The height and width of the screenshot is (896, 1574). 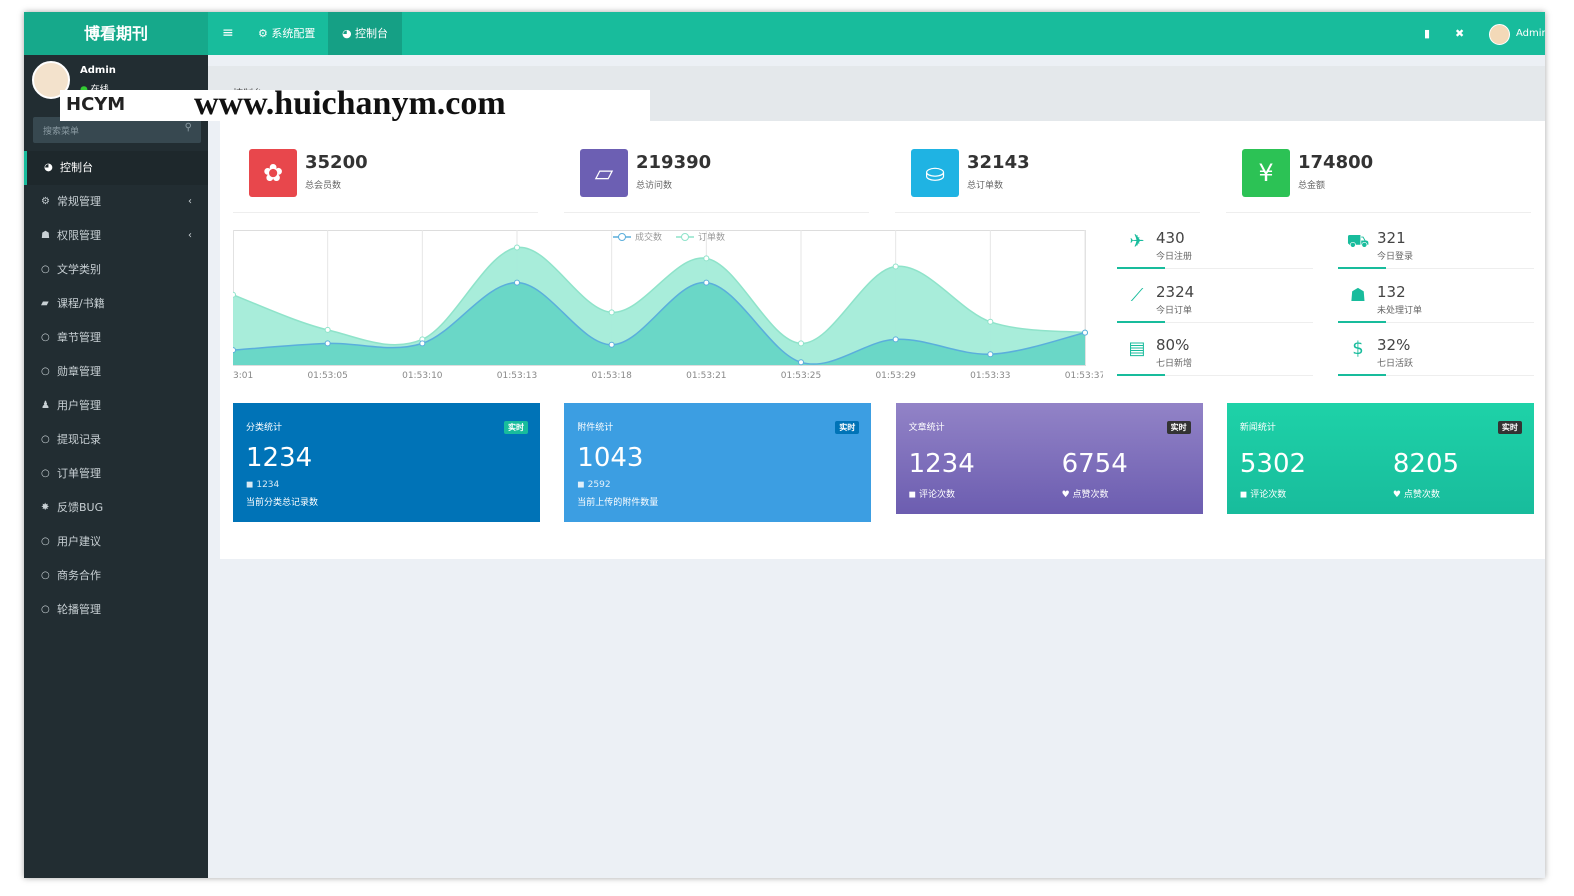 What do you see at coordinates (1358, 241) in the screenshot?
I see `mini-icon: ⛟` at bounding box center [1358, 241].